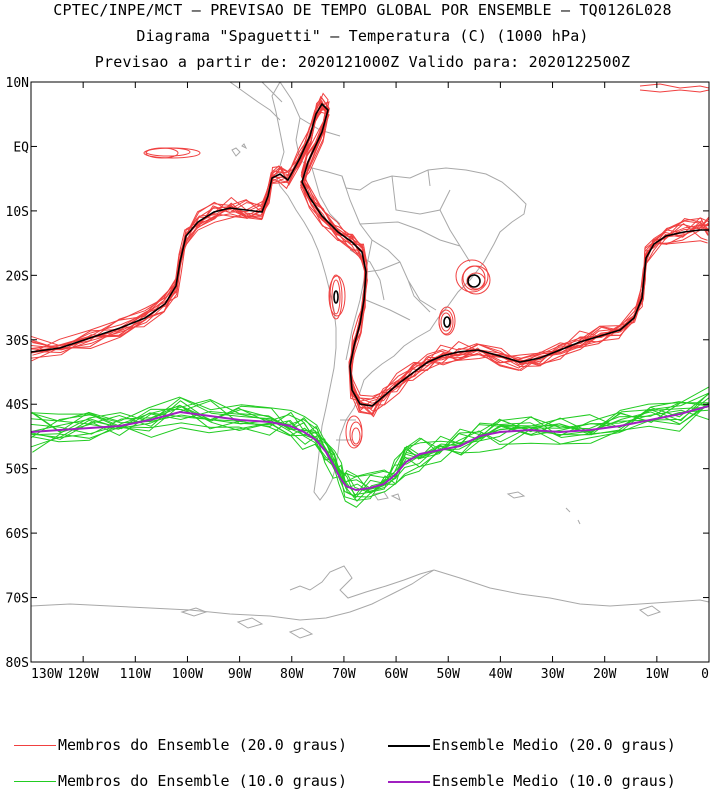 This screenshot has height=792, width=725. I want to click on lat-label: 10N, so click(17, 83).